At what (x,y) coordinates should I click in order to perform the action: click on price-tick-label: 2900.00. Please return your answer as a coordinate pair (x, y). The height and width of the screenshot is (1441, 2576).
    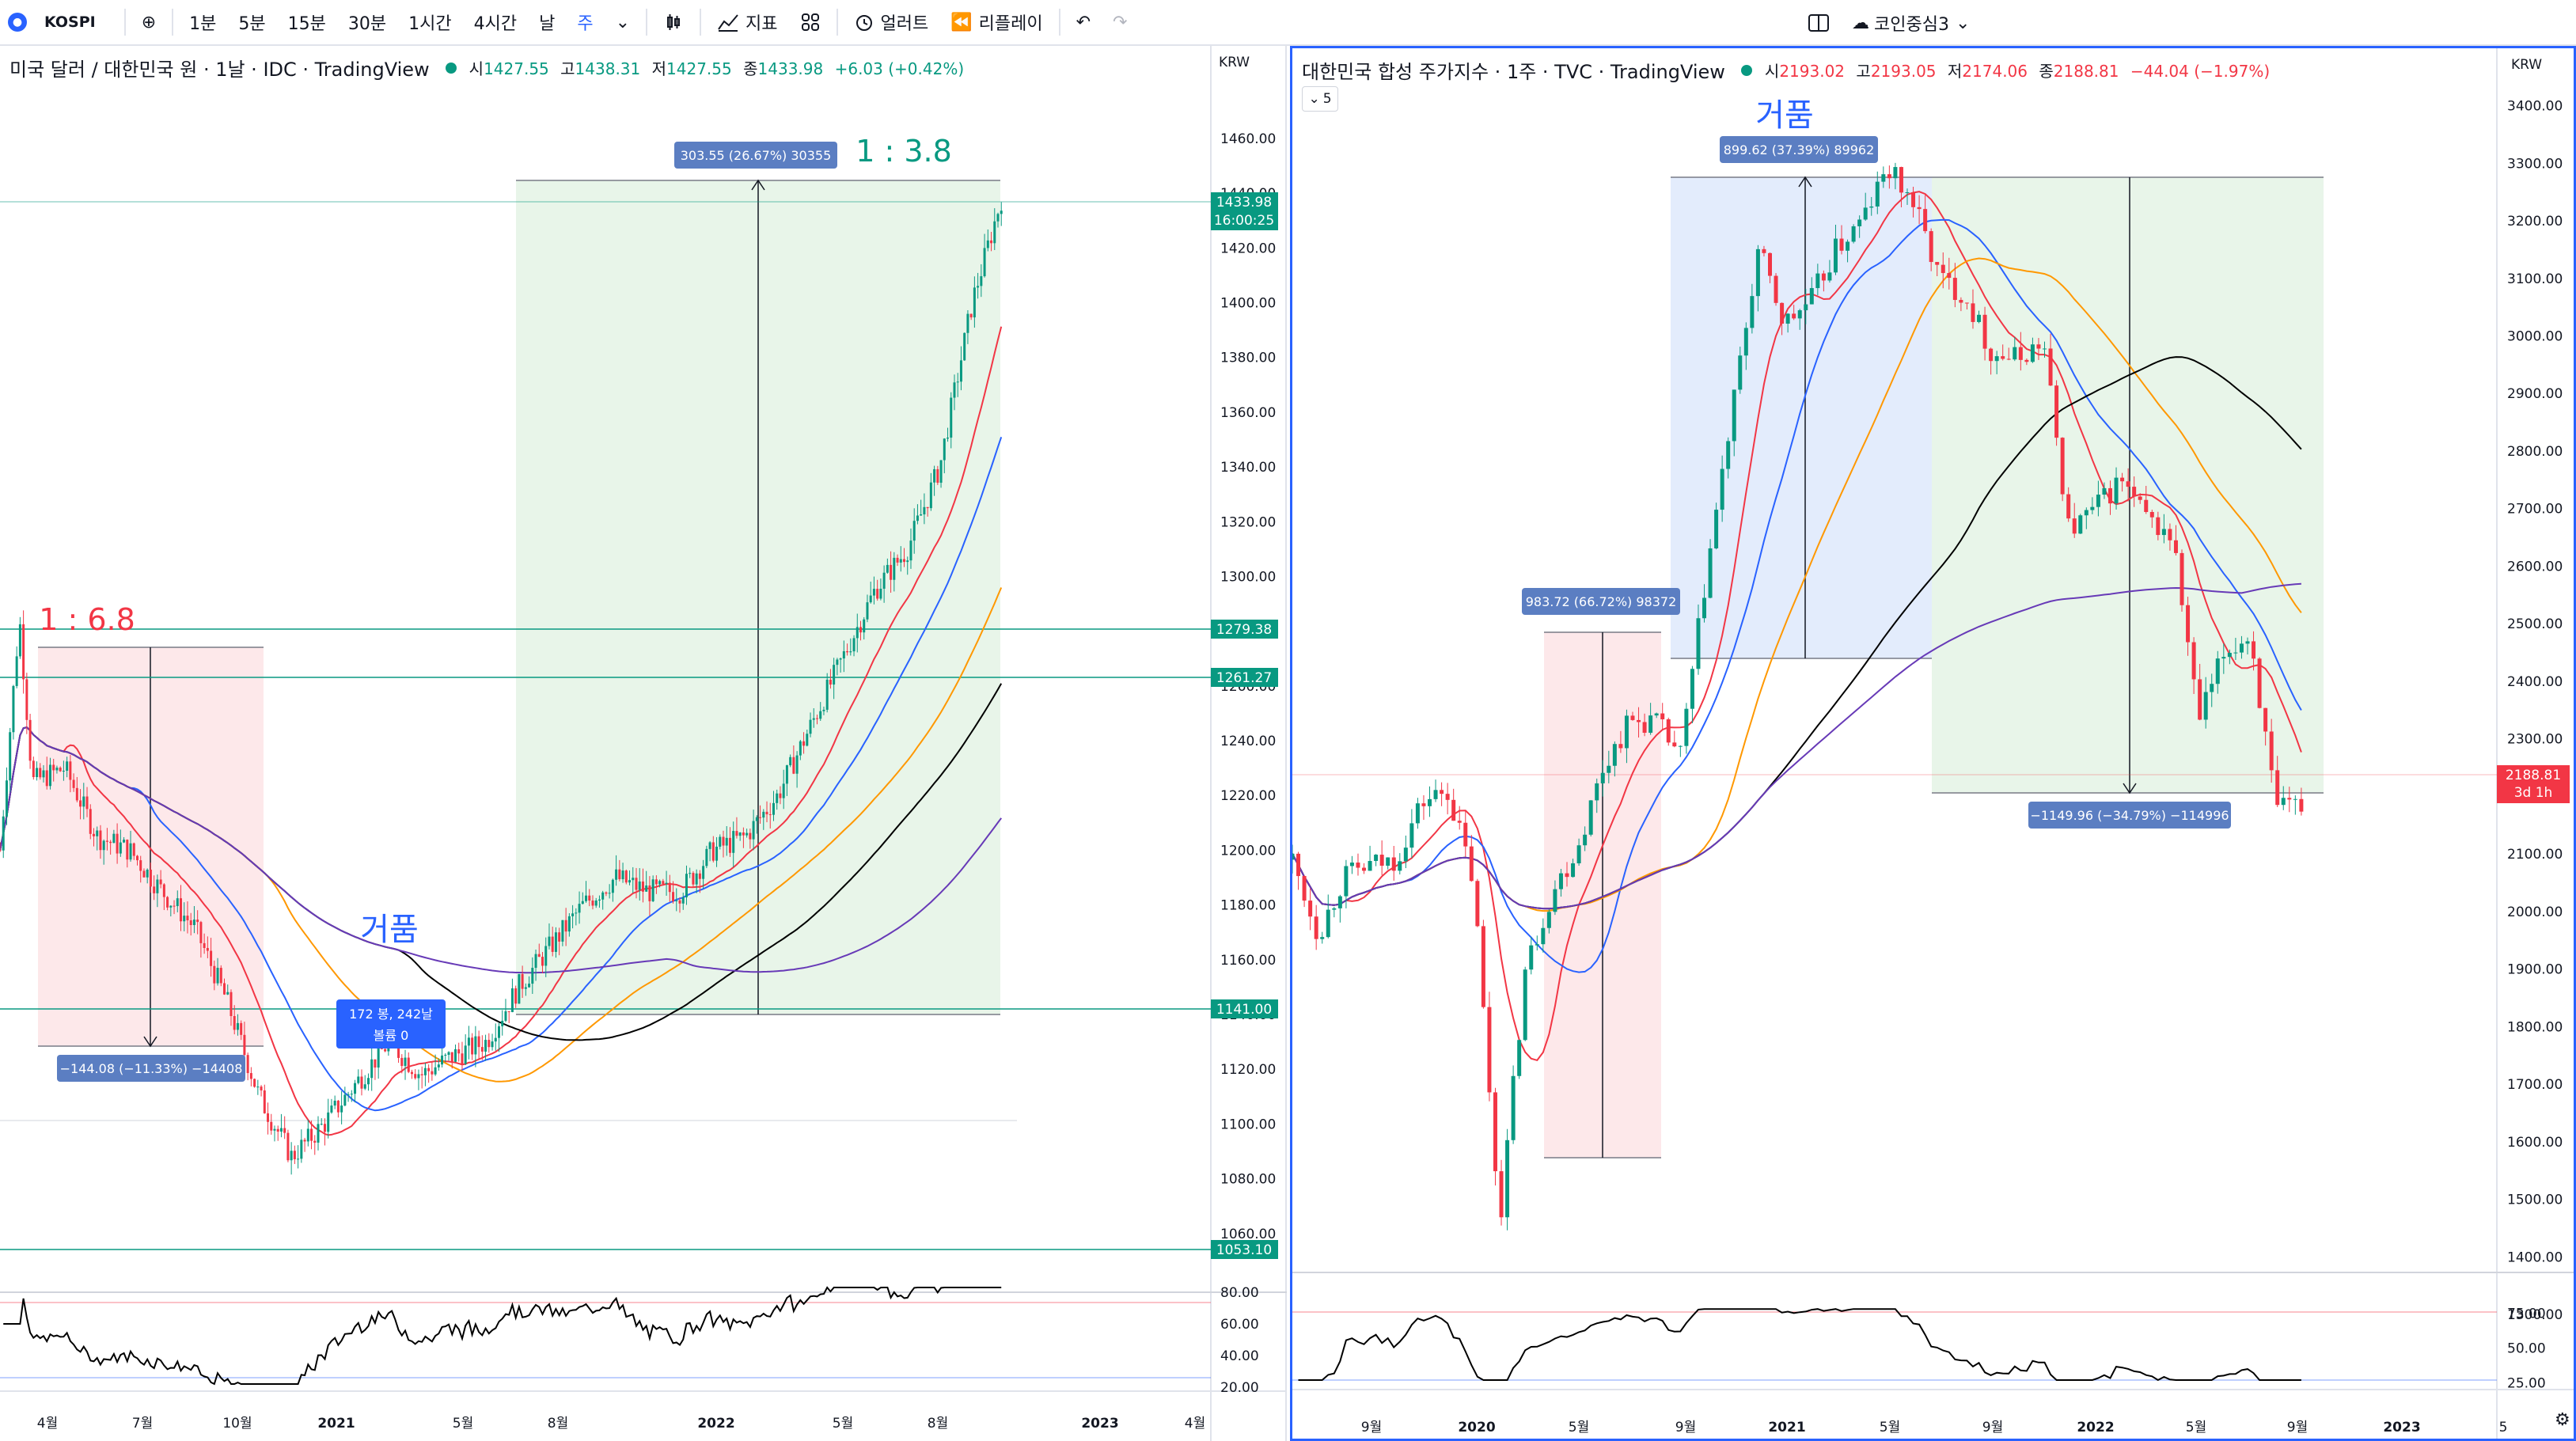
    Looking at the image, I should click on (2535, 394).